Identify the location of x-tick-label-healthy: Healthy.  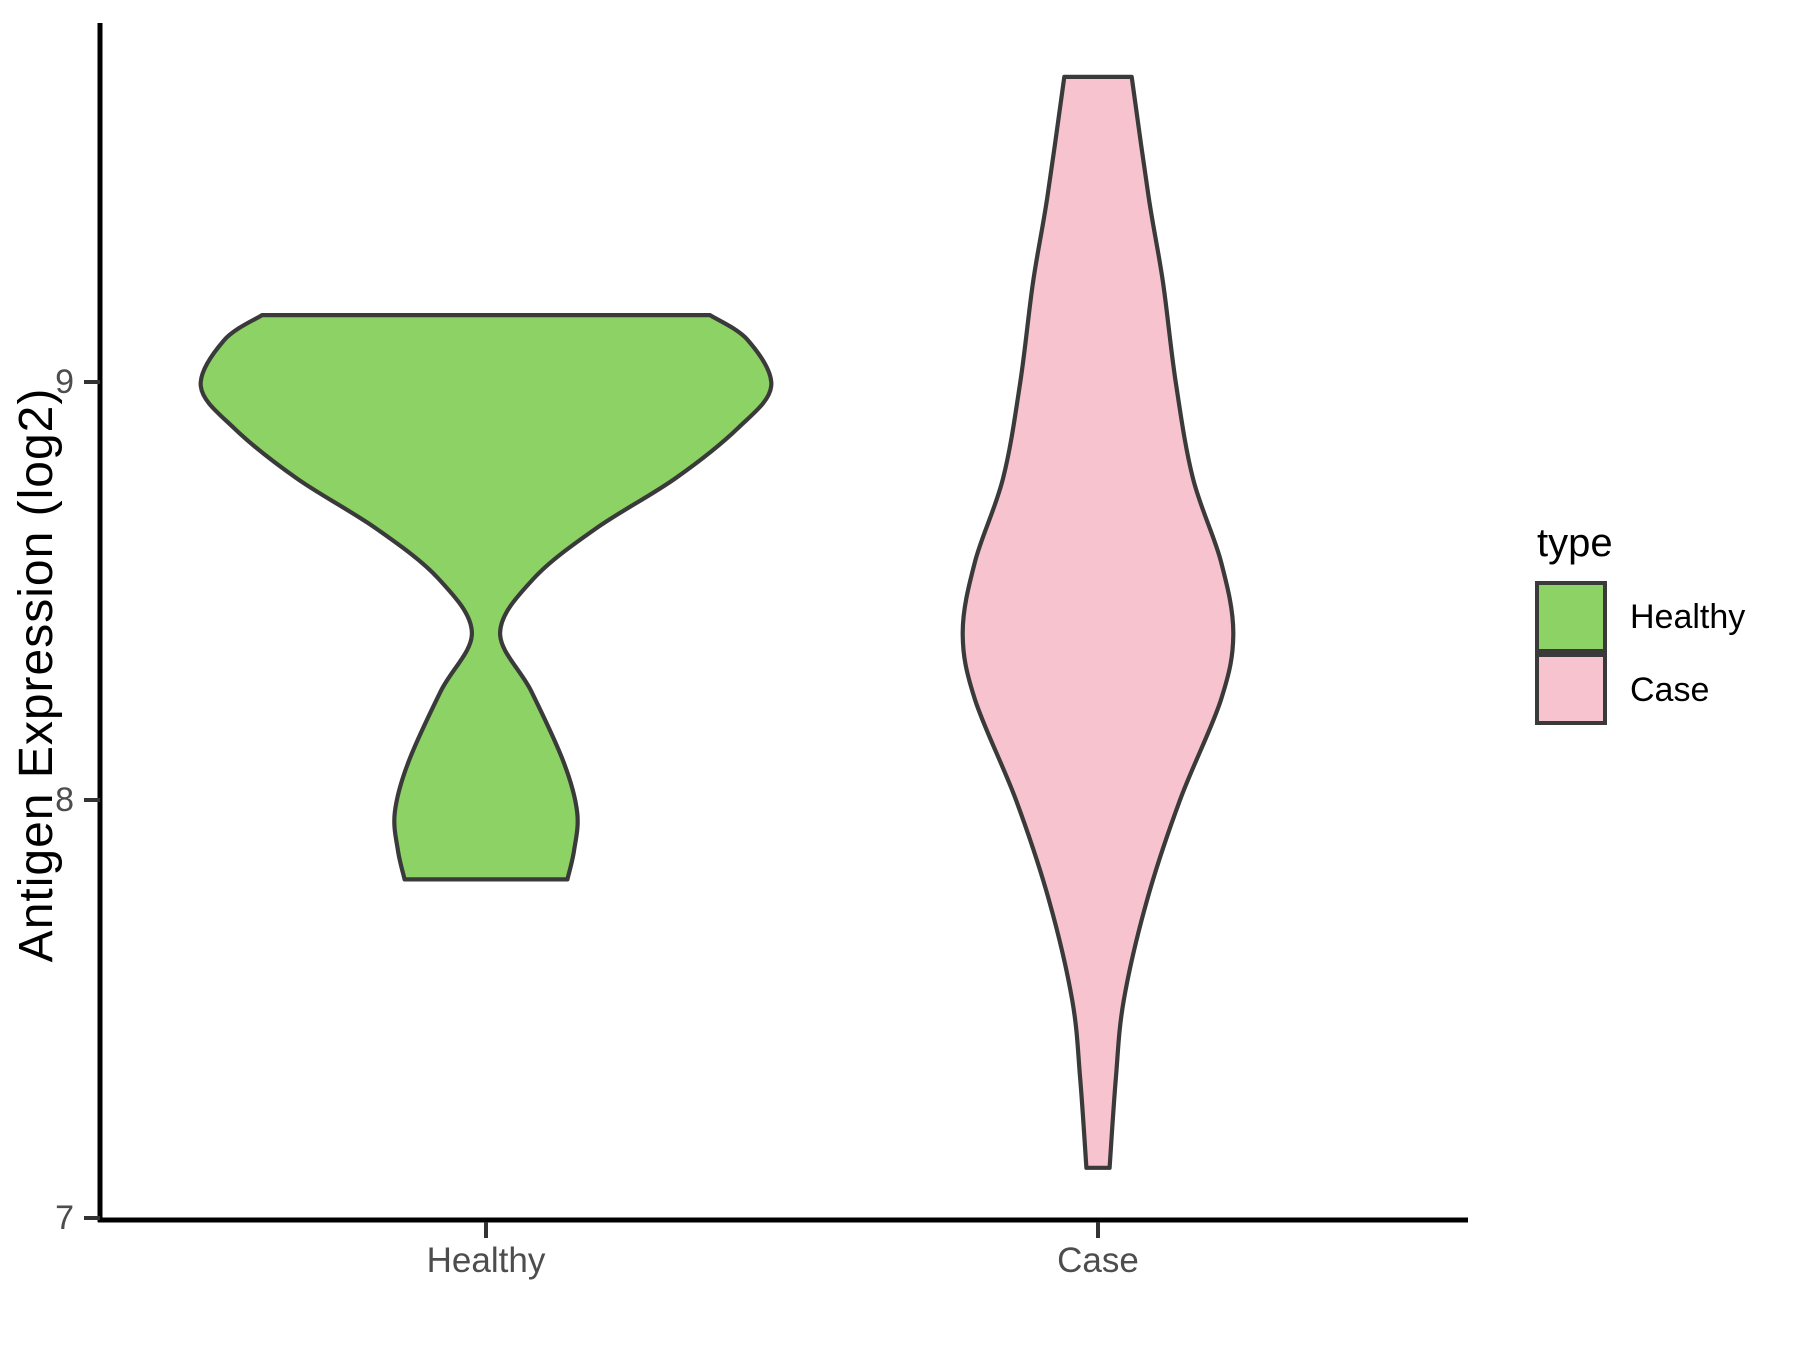
(486, 1260).